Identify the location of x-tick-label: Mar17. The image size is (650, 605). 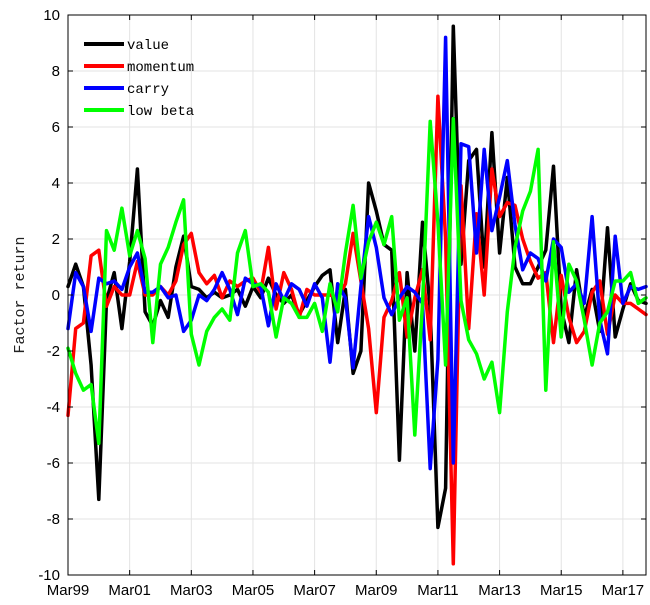
(623, 590).